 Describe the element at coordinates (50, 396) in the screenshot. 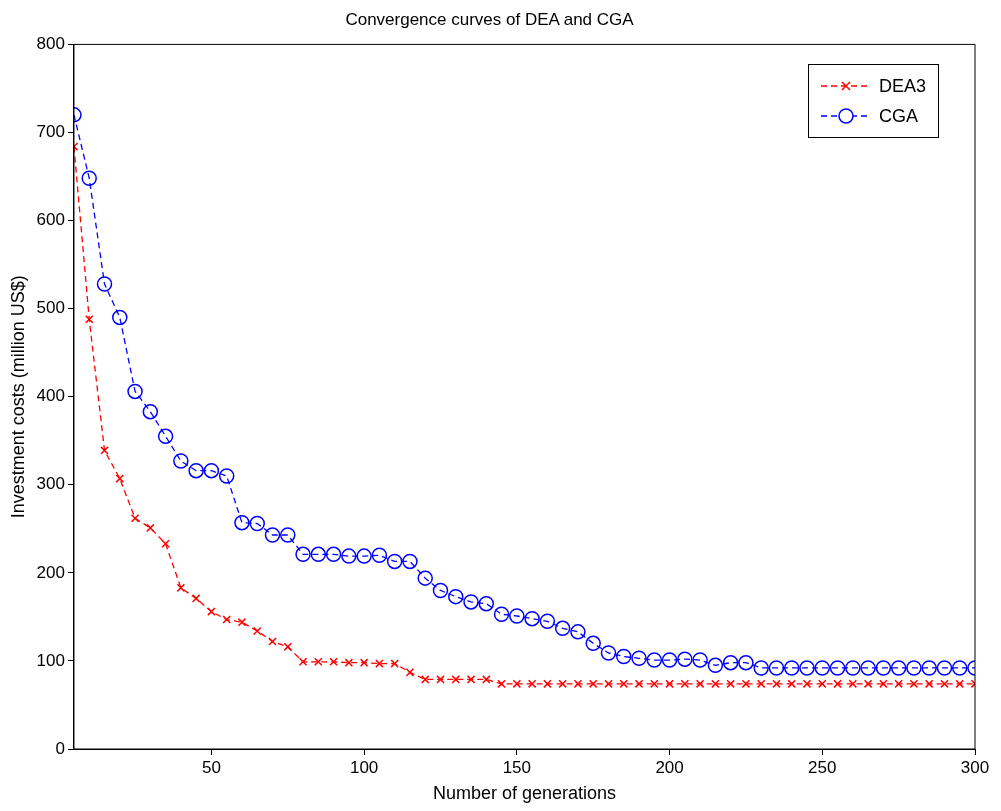

I see `y-tick-label: 400` at that location.